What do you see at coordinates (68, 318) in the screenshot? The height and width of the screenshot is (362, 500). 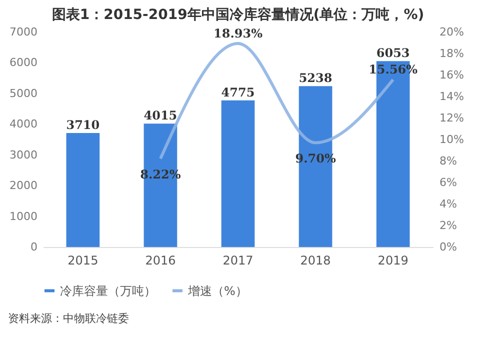 I see `text: 资料来源：中物联冷链委` at bounding box center [68, 318].